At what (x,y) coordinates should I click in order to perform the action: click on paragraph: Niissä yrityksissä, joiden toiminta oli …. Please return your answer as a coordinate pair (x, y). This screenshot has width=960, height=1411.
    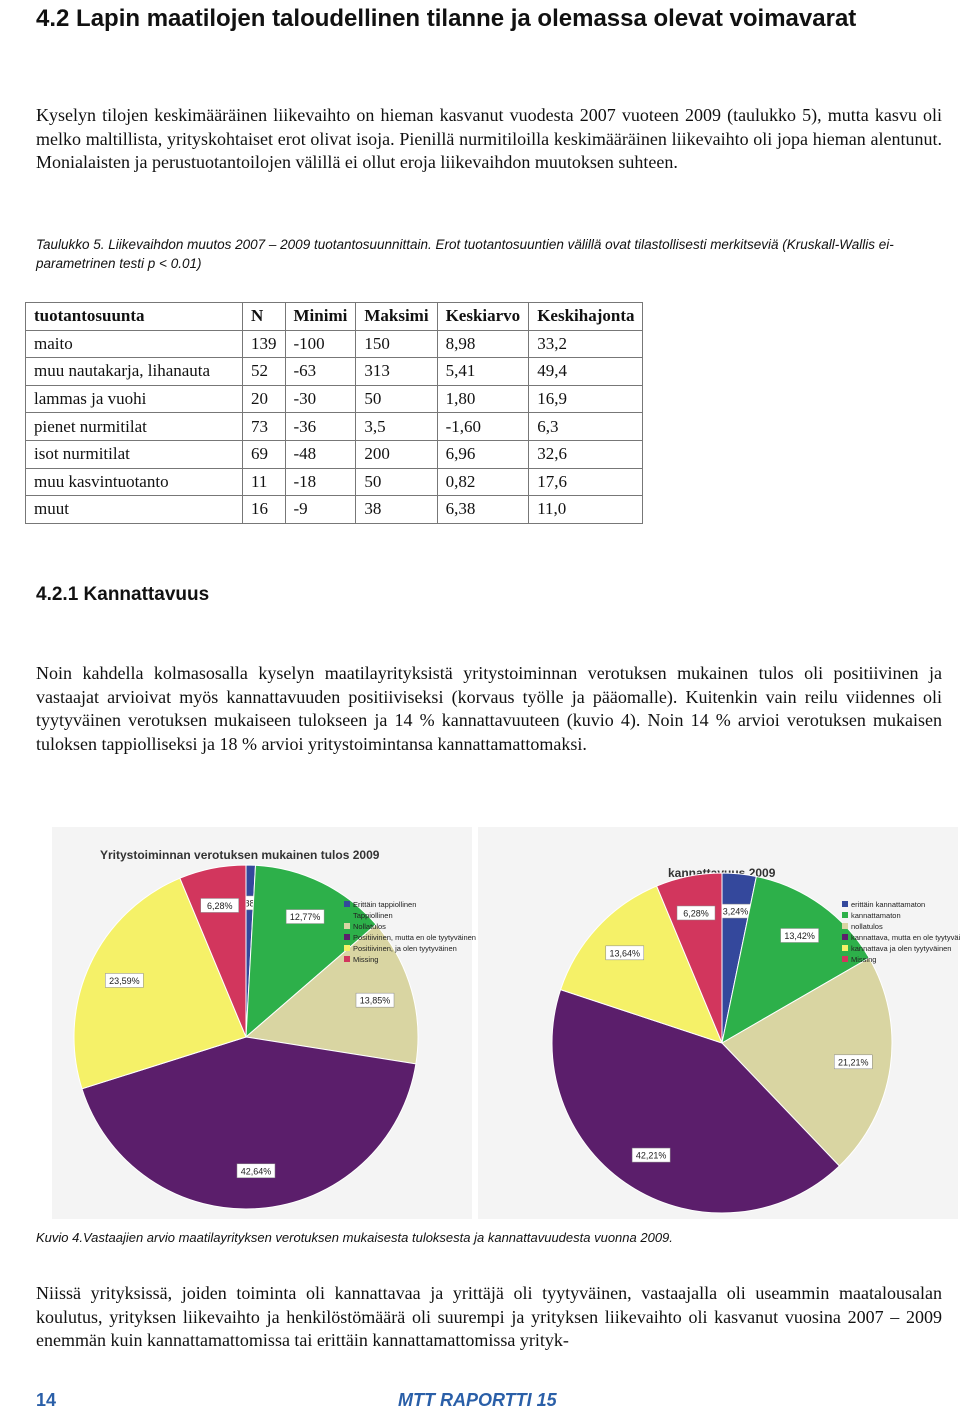
    Looking at the image, I should click on (489, 1316).